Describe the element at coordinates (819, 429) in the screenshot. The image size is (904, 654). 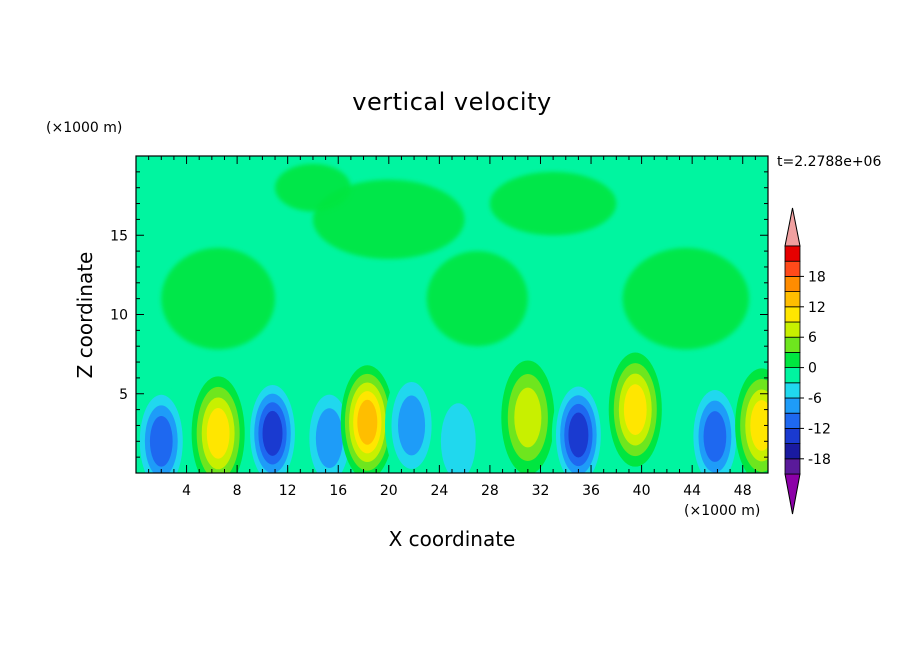
I see `colorbar-label: -12` at that location.